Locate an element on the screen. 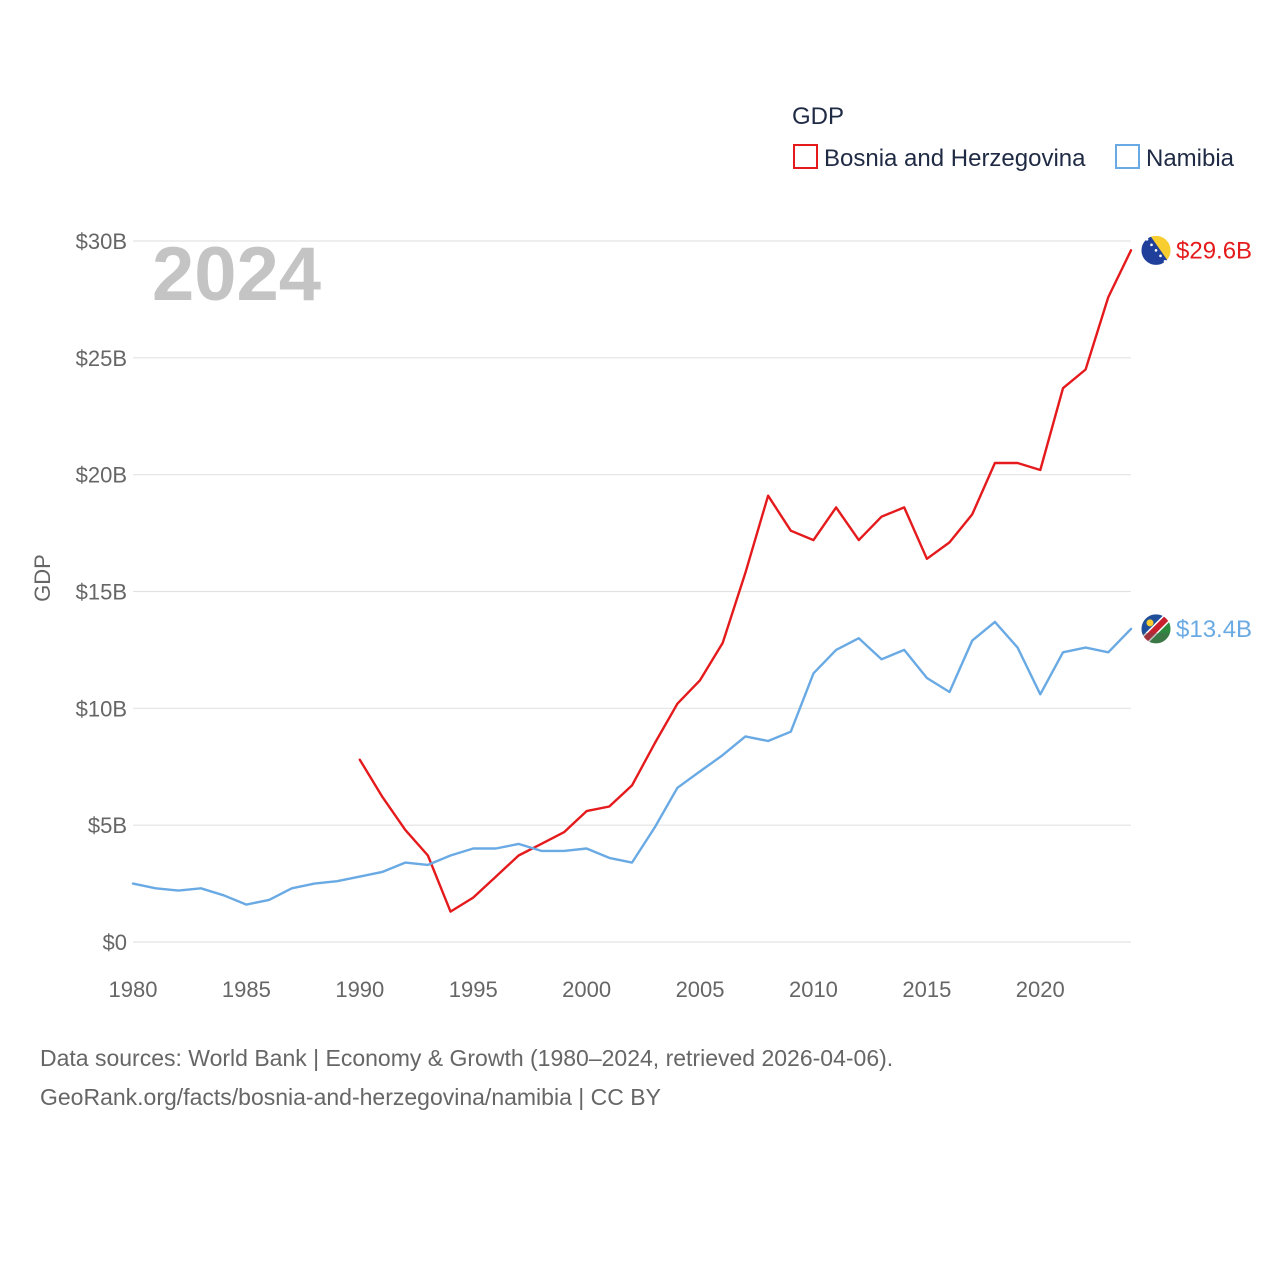 The image size is (1280, 1280). y-tick-label: $30B is located at coordinates (101, 241).